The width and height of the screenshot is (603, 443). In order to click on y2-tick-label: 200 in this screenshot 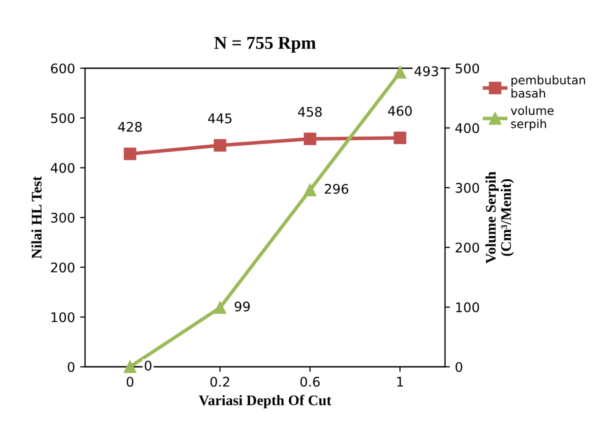, I will do `click(468, 247)`.